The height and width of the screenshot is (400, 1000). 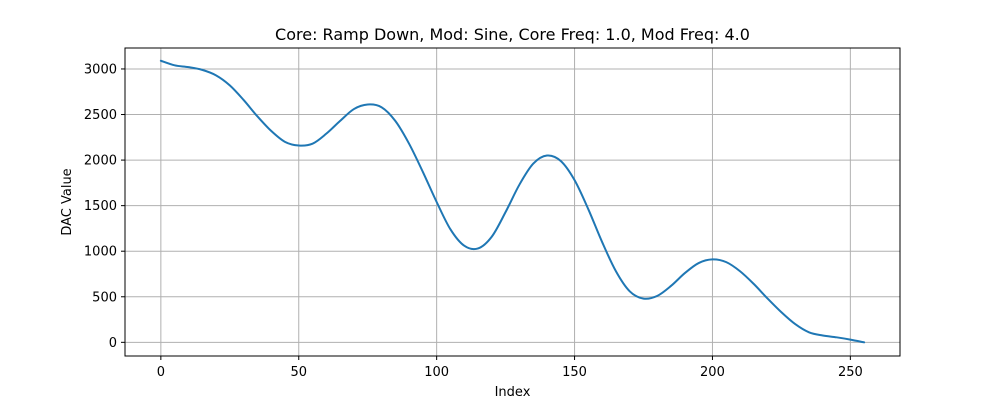 I want to click on x-tick-label: 50, so click(x=298, y=372).